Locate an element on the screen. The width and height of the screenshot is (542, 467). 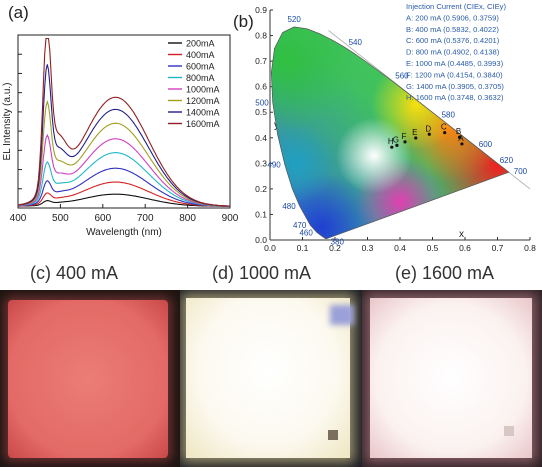
cie-point-C is located at coordinates (445, 133).